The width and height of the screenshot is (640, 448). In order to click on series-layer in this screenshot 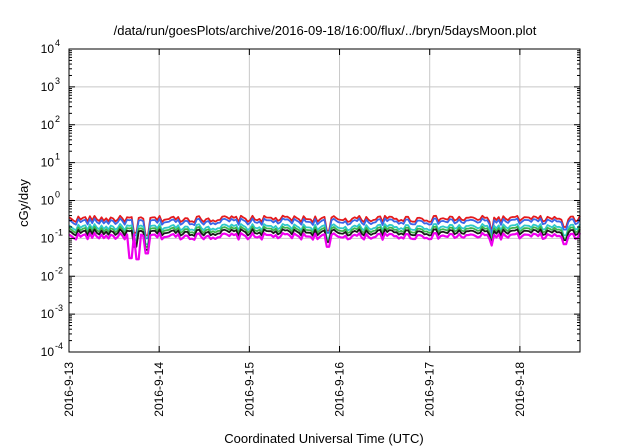, I will do `click(324, 237)`.